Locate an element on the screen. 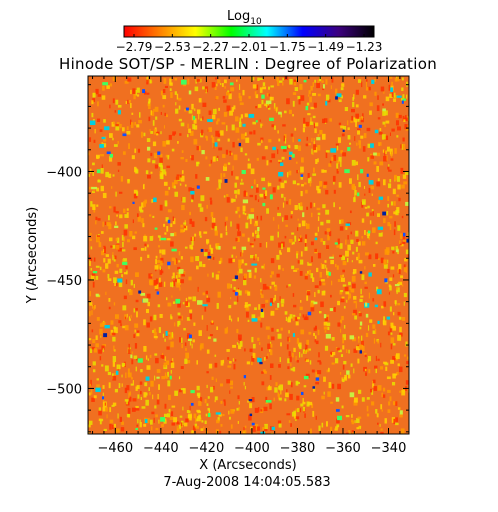  dark-spot is located at coordinates (302, 175).